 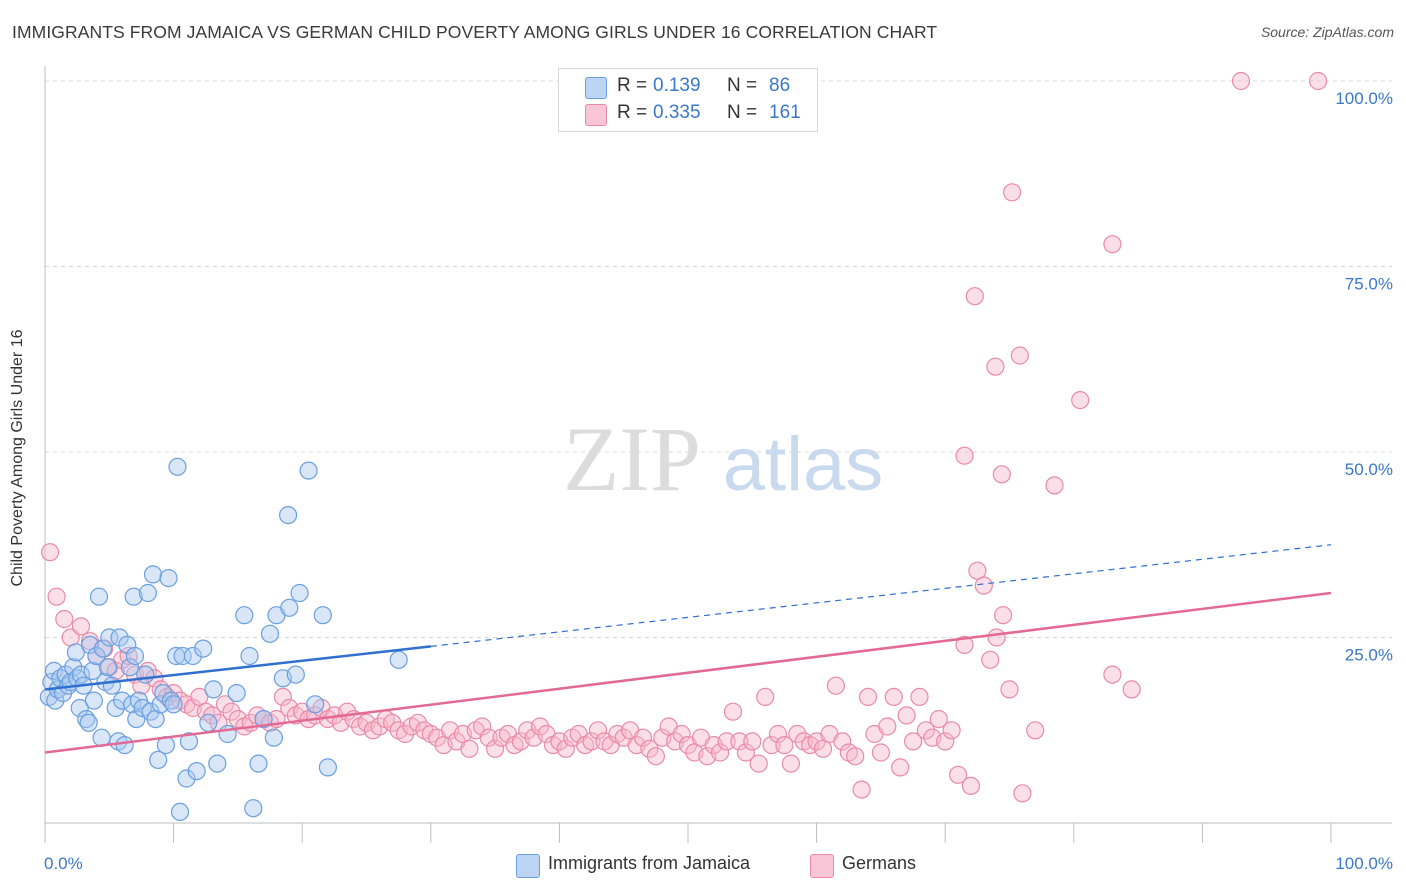 I want to click on correlation-legend: R = 0.139 N = 86 R = 0.335 N = 161, so click(x=688, y=100).